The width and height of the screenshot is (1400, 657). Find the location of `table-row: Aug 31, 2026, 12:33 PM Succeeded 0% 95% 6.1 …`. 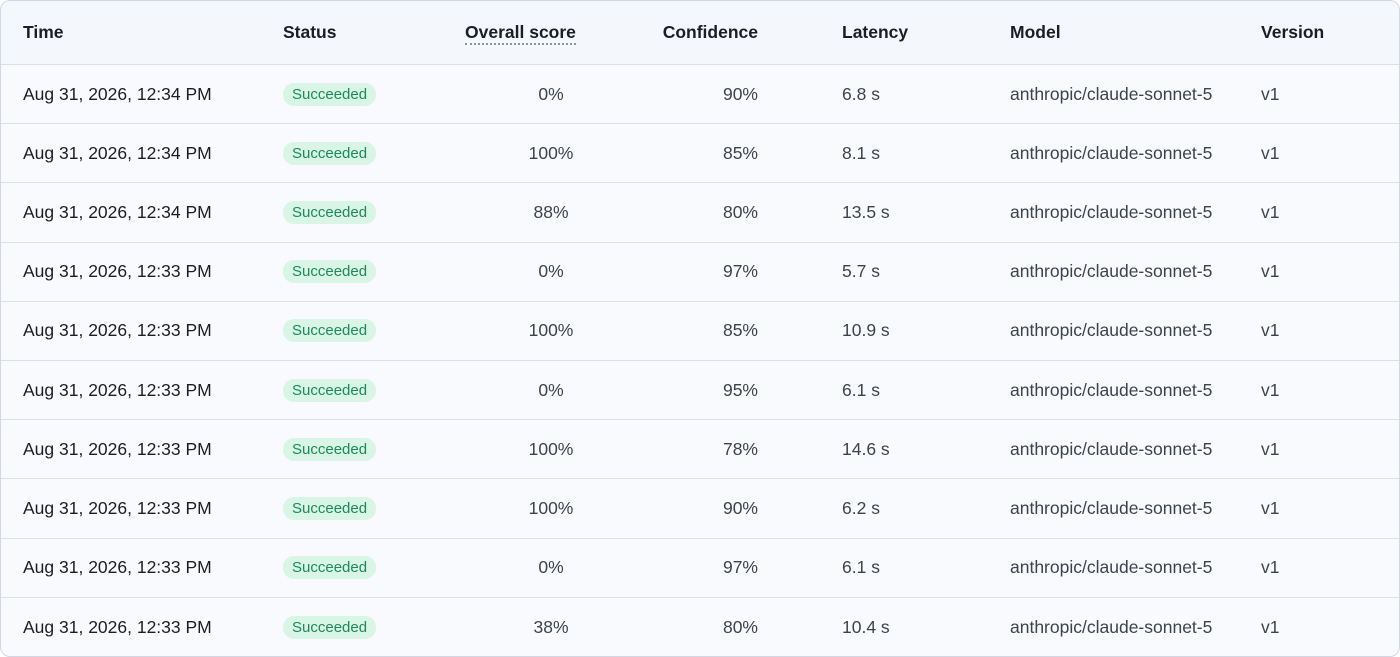

table-row: Aug 31, 2026, 12:33 PM Succeeded 0% 95% 6.1 … is located at coordinates (700, 391).